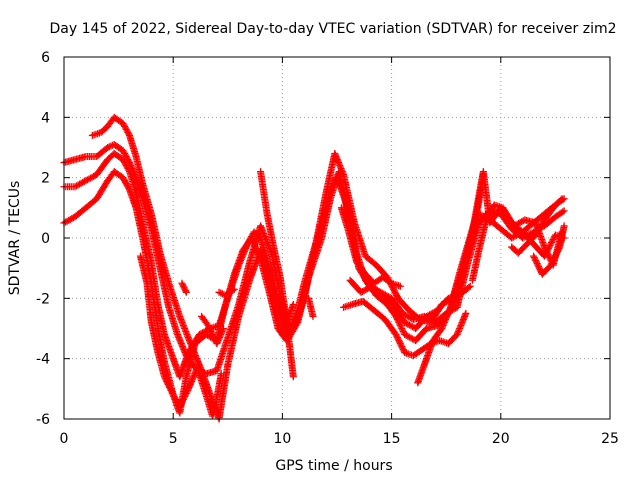  Describe the element at coordinates (173, 439) in the screenshot. I see `x-tick-label: 5` at that location.